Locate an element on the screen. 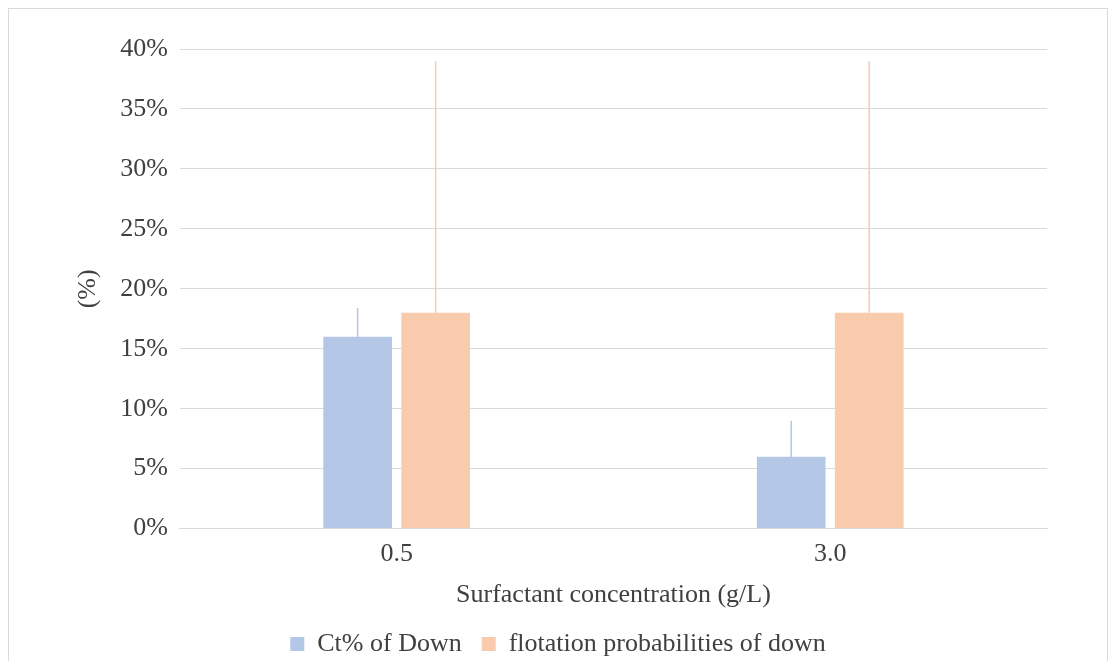  x-axis-title: Surfactant concentration (g/L) is located at coordinates (613, 594).